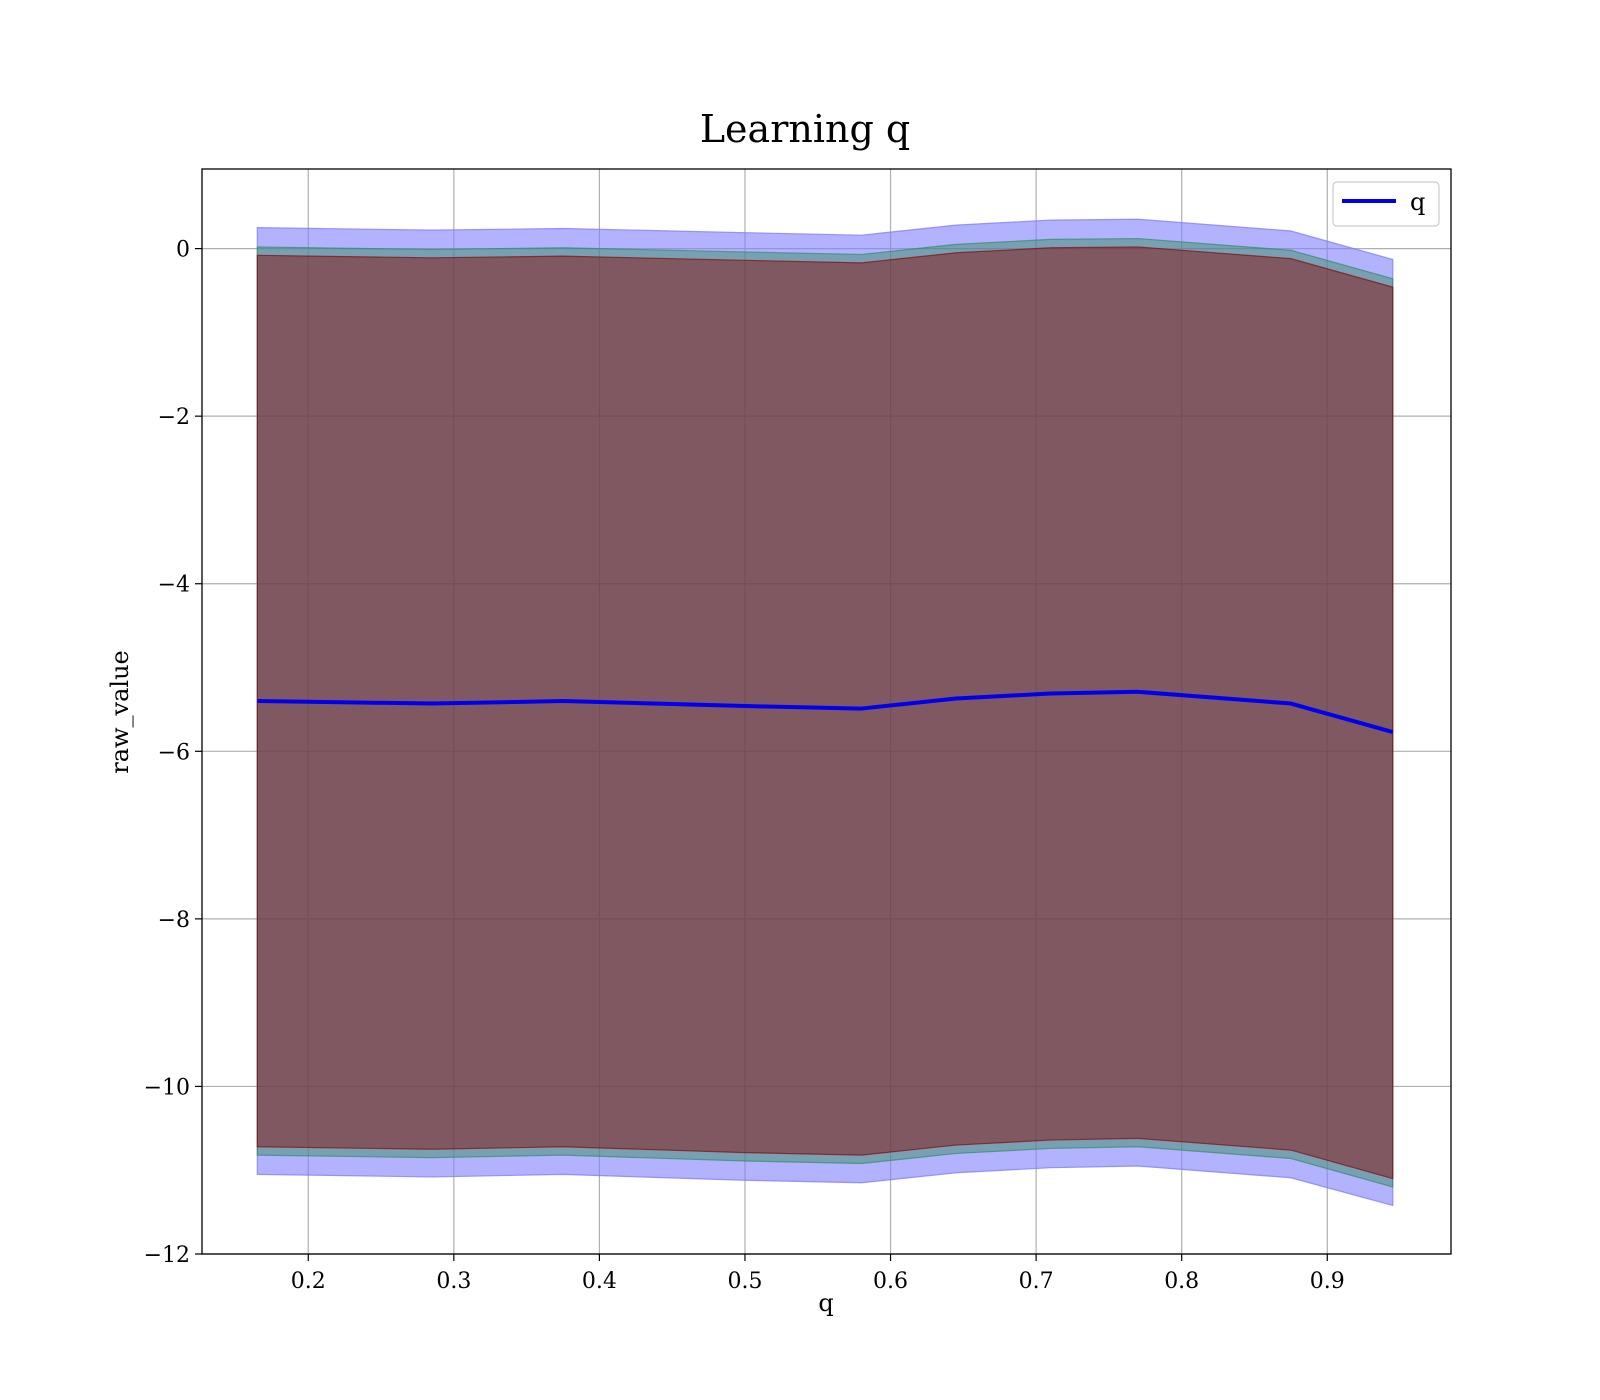  I want to click on y-tick-label: −4, so click(174, 585).